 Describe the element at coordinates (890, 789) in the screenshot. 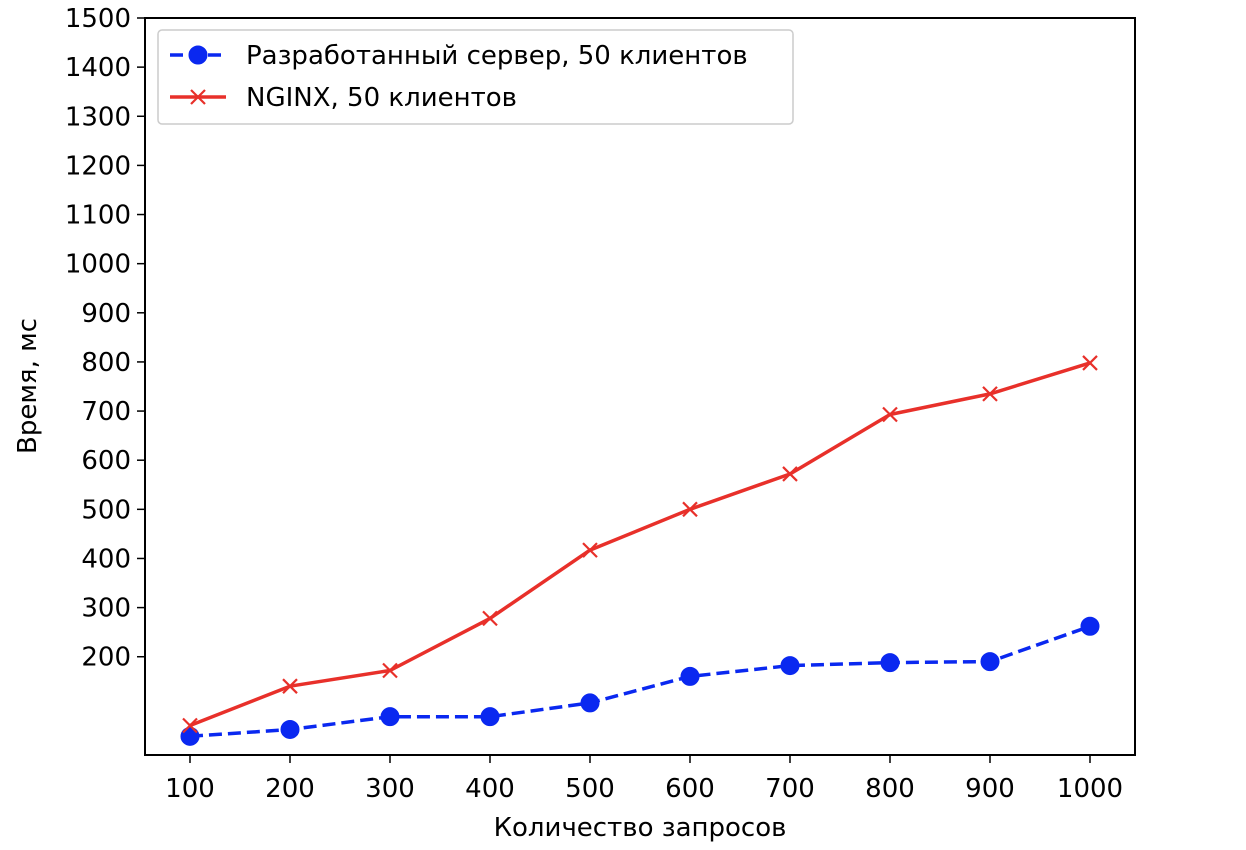

I see `x-tick-label: 800` at that location.